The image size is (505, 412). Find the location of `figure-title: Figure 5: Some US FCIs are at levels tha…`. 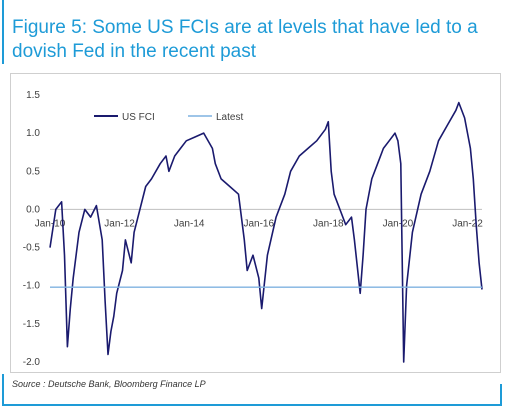

figure-title: Figure 5: Some US FCIs are at levels tha… is located at coordinates (245, 39).